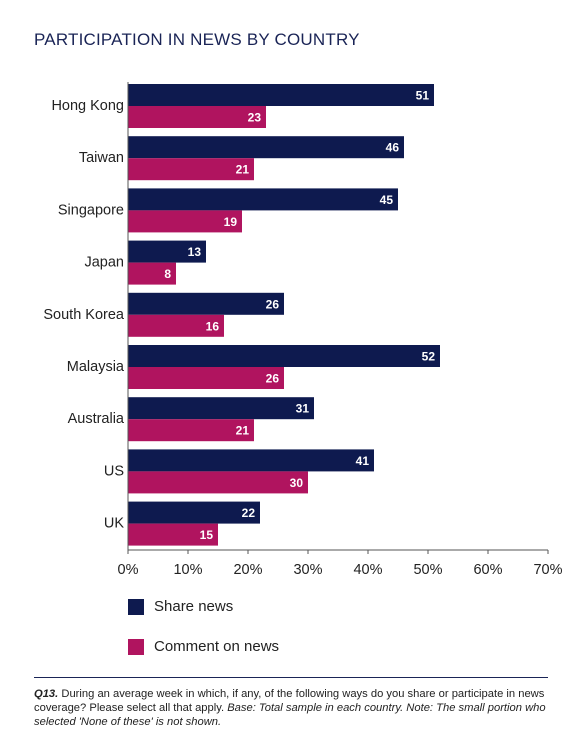  Describe the element at coordinates (136, 606) in the screenshot. I see `legend-swatch-share` at that location.